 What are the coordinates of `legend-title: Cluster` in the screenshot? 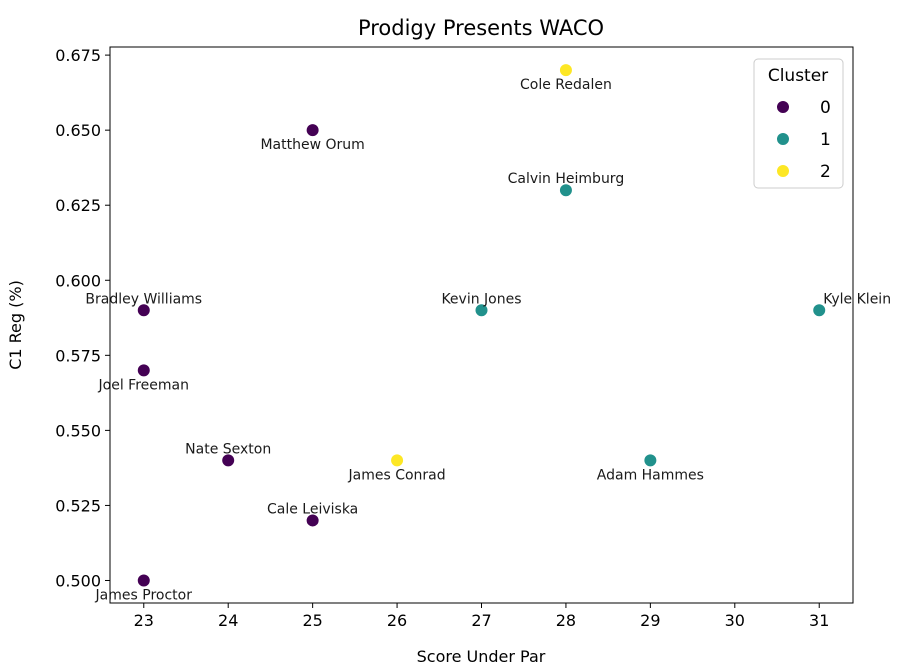 It's located at (798, 76).